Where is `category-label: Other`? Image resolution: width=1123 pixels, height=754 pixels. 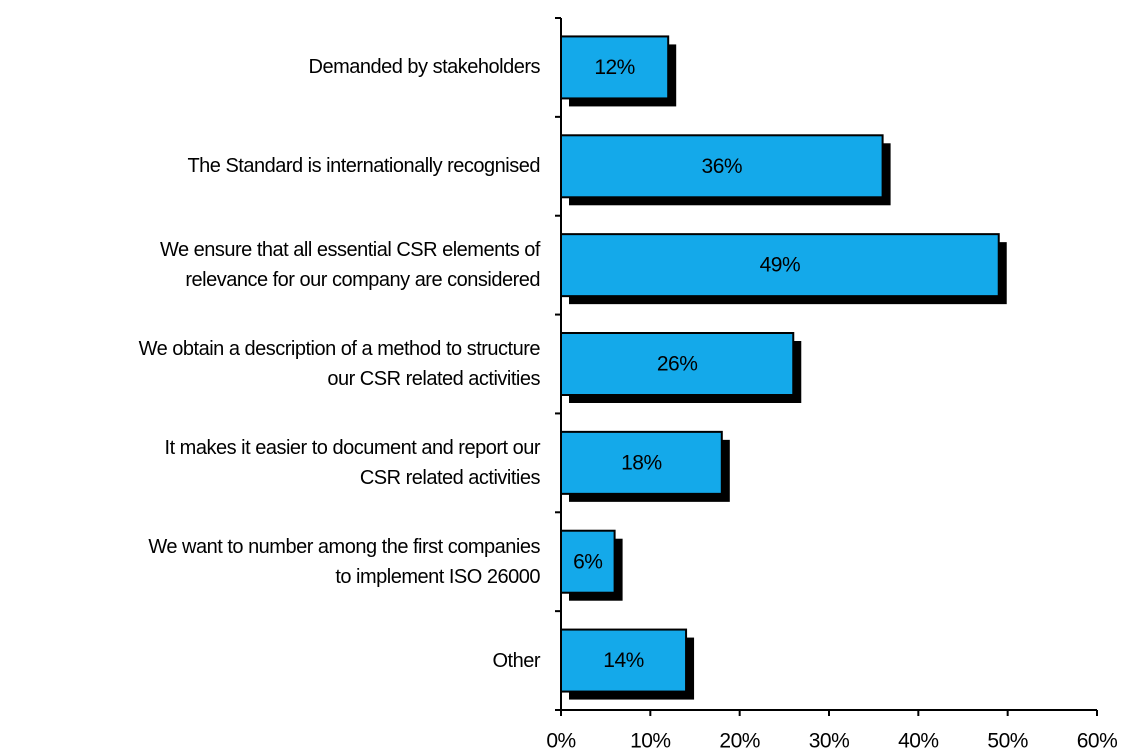 category-label: Other is located at coordinates (516, 660).